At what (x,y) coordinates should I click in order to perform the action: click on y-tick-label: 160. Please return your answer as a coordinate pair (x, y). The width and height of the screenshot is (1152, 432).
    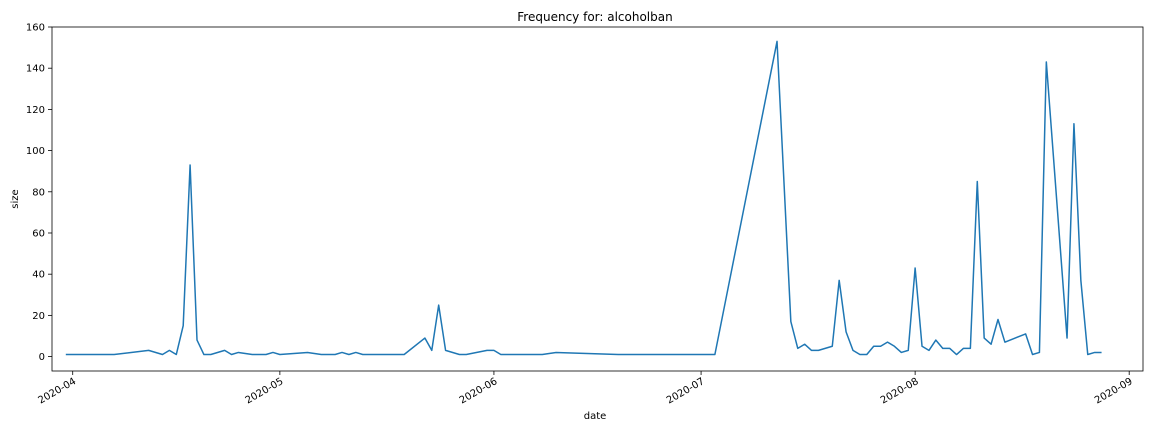
    Looking at the image, I should click on (35, 28).